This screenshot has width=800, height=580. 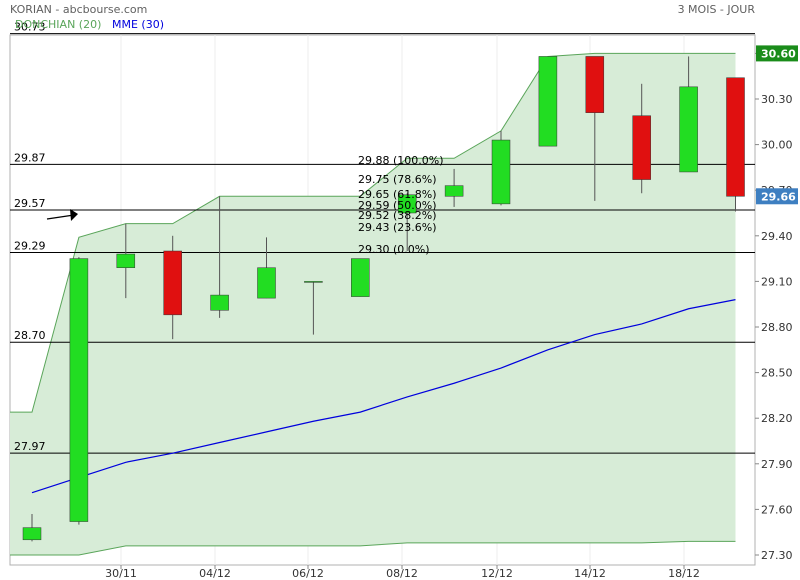 I want to click on chart-title: KORIAN - abcbourse.com, so click(x=78, y=9).